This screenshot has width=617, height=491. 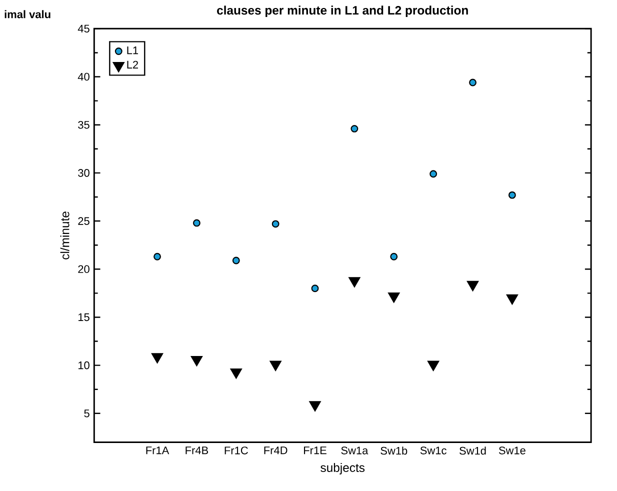 I want to click on legend-label: L2, so click(x=132, y=64).